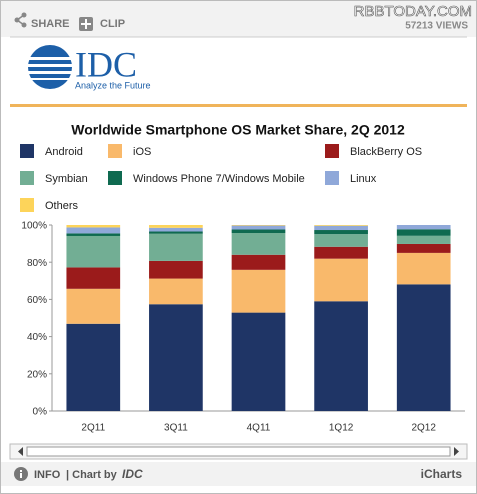 Image resolution: width=477 pixels, height=494 pixels. What do you see at coordinates (176, 428) in the screenshot?
I see `x-tick-label: 3Q11` at bounding box center [176, 428].